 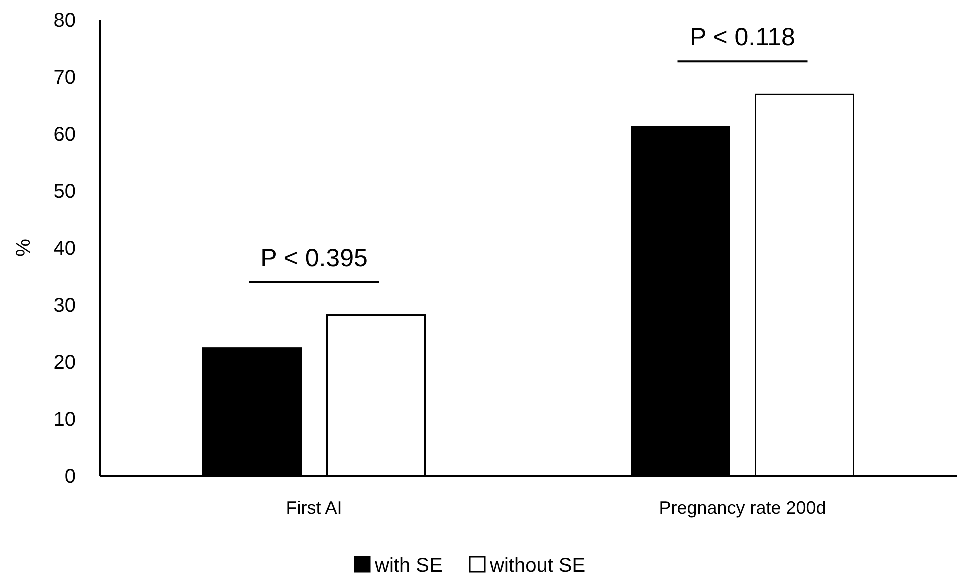 What do you see at coordinates (24, 247) in the screenshot?
I see `y-axis-title: %` at bounding box center [24, 247].